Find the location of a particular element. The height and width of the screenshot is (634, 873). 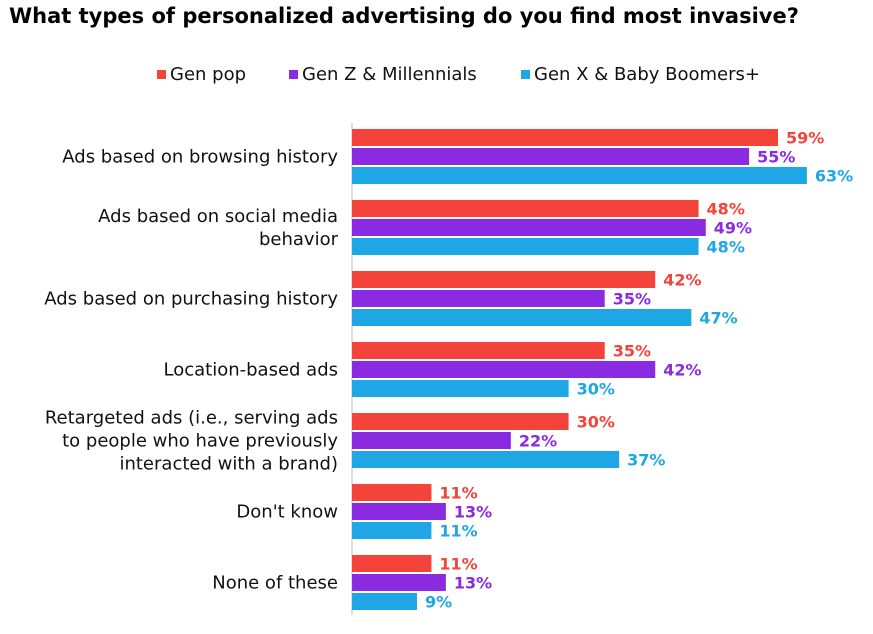

legend-label-gen-x-baby-boomers: Gen X & Baby Boomers+ is located at coordinates (647, 74).